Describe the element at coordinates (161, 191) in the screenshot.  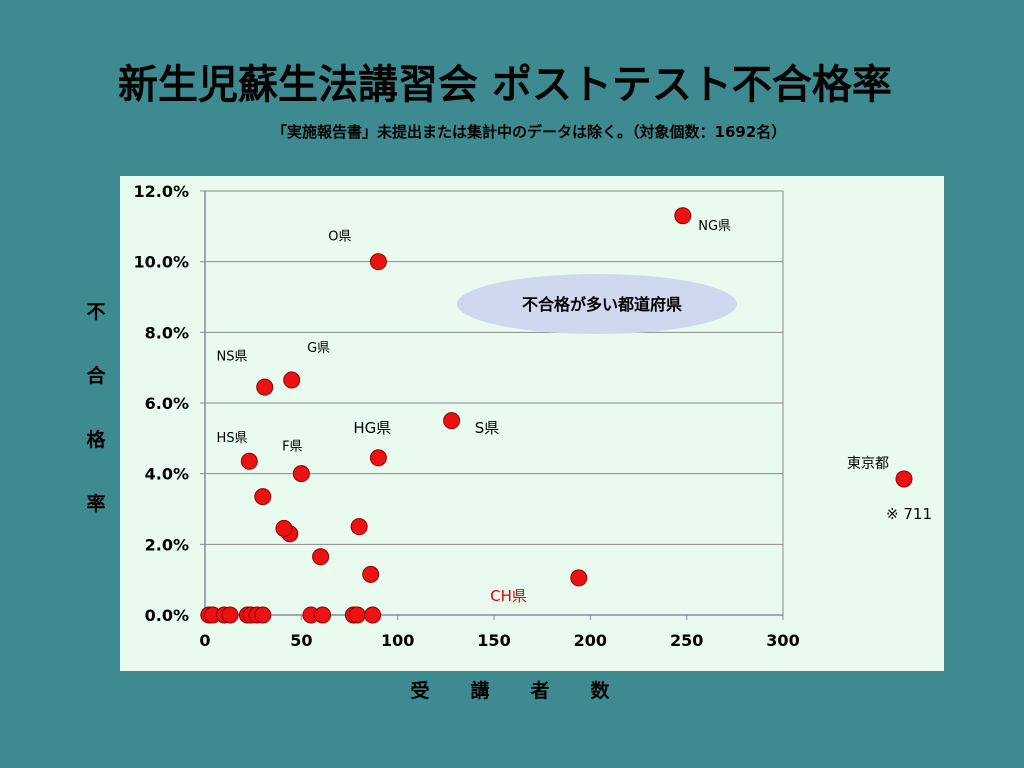
I see `y-tick-label: 12.0%` at that location.